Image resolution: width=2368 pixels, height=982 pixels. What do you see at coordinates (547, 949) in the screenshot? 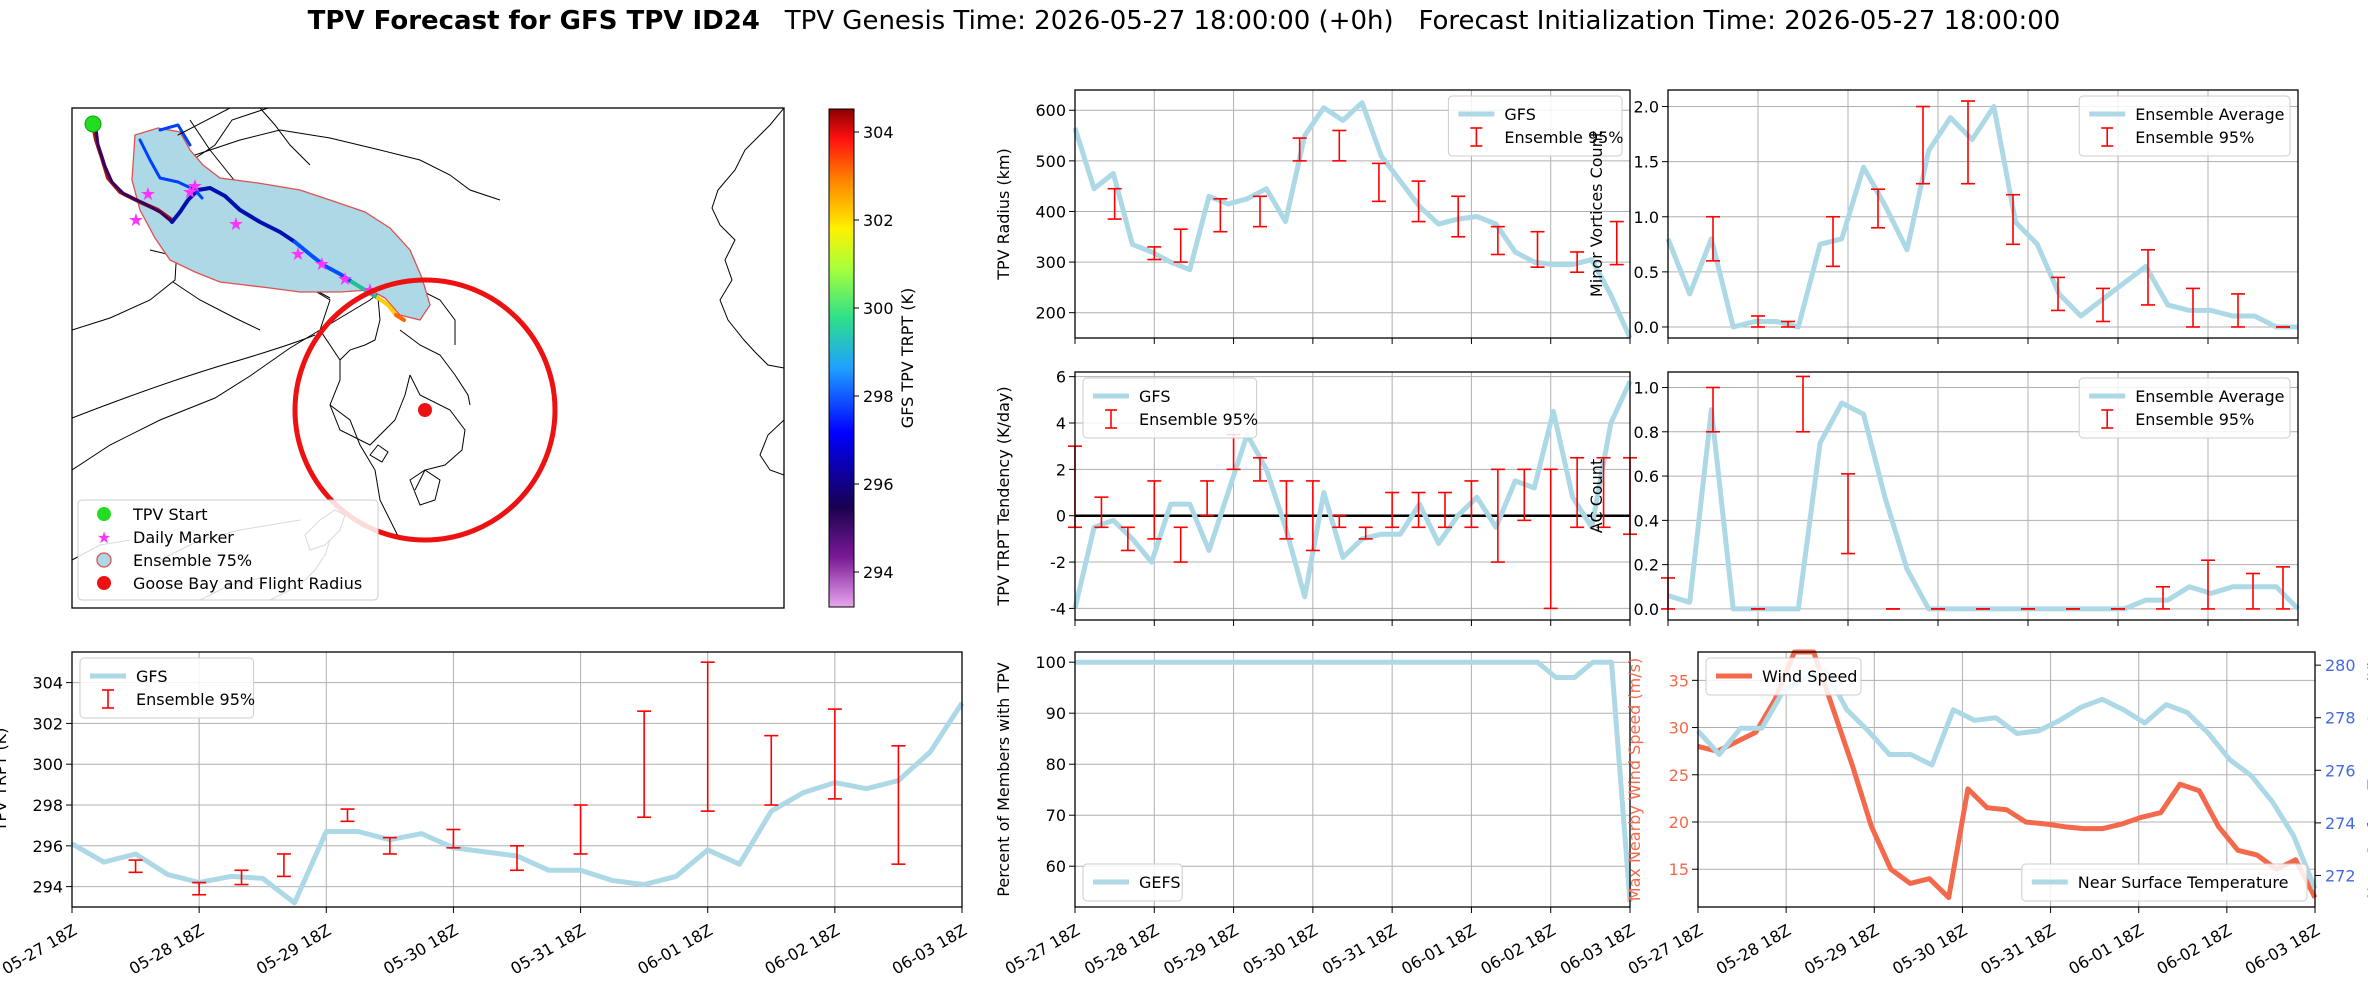
I see `x-tick-label: 05-31 18Z` at bounding box center [547, 949].